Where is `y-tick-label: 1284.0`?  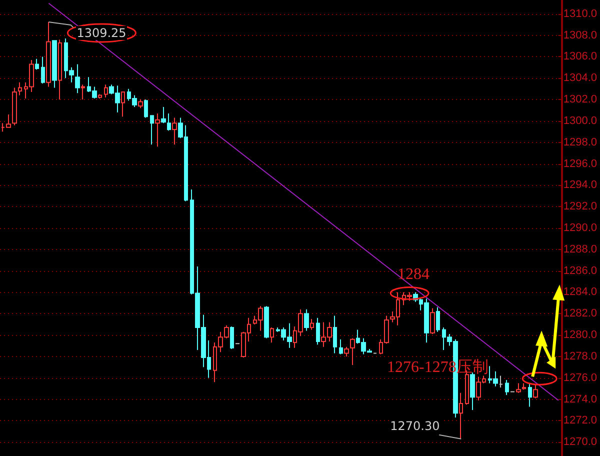 y-tick-label: 1284.0 is located at coordinates (580, 292).